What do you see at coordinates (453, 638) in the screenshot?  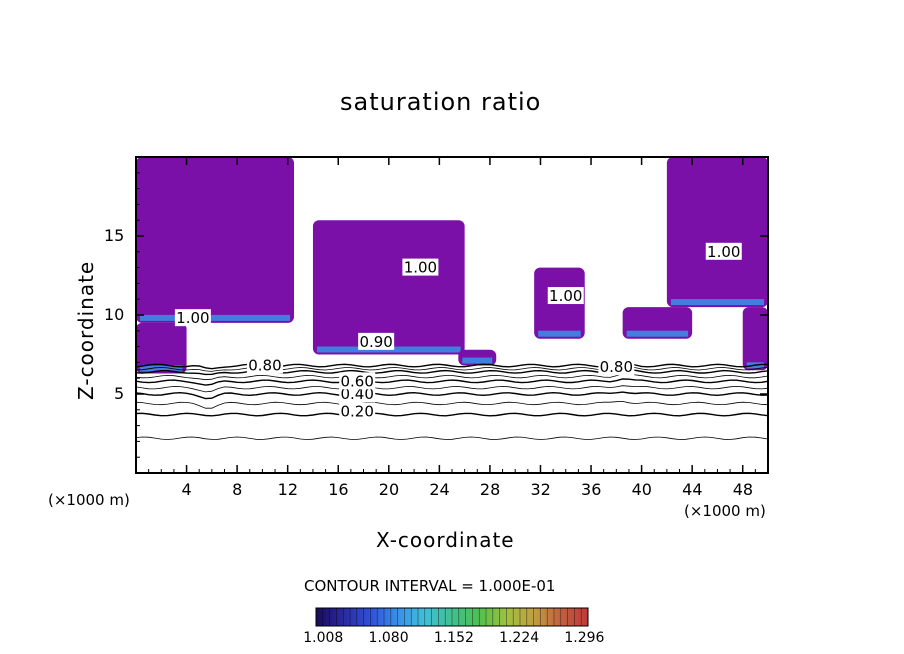 I see `colorbar-tick-label: 1.152` at bounding box center [453, 638].